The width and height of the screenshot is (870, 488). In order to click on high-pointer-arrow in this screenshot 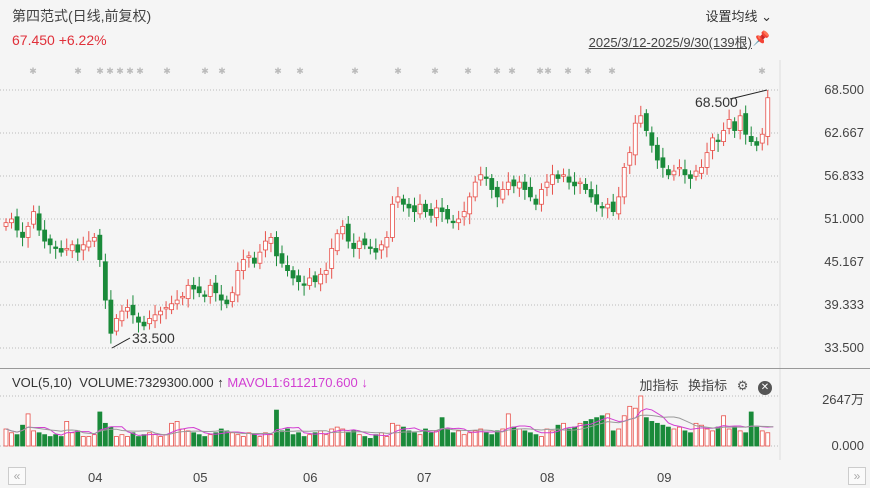, I will do `click(748, 94)`.